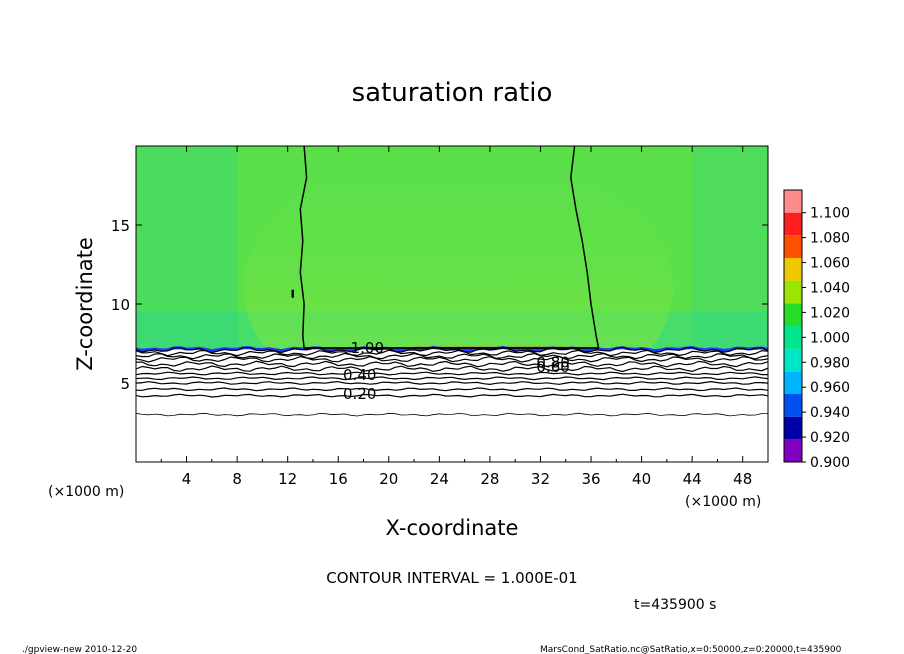  What do you see at coordinates (452, 93) in the screenshot?
I see `chart-title: saturation ratio` at bounding box center [452, 93].